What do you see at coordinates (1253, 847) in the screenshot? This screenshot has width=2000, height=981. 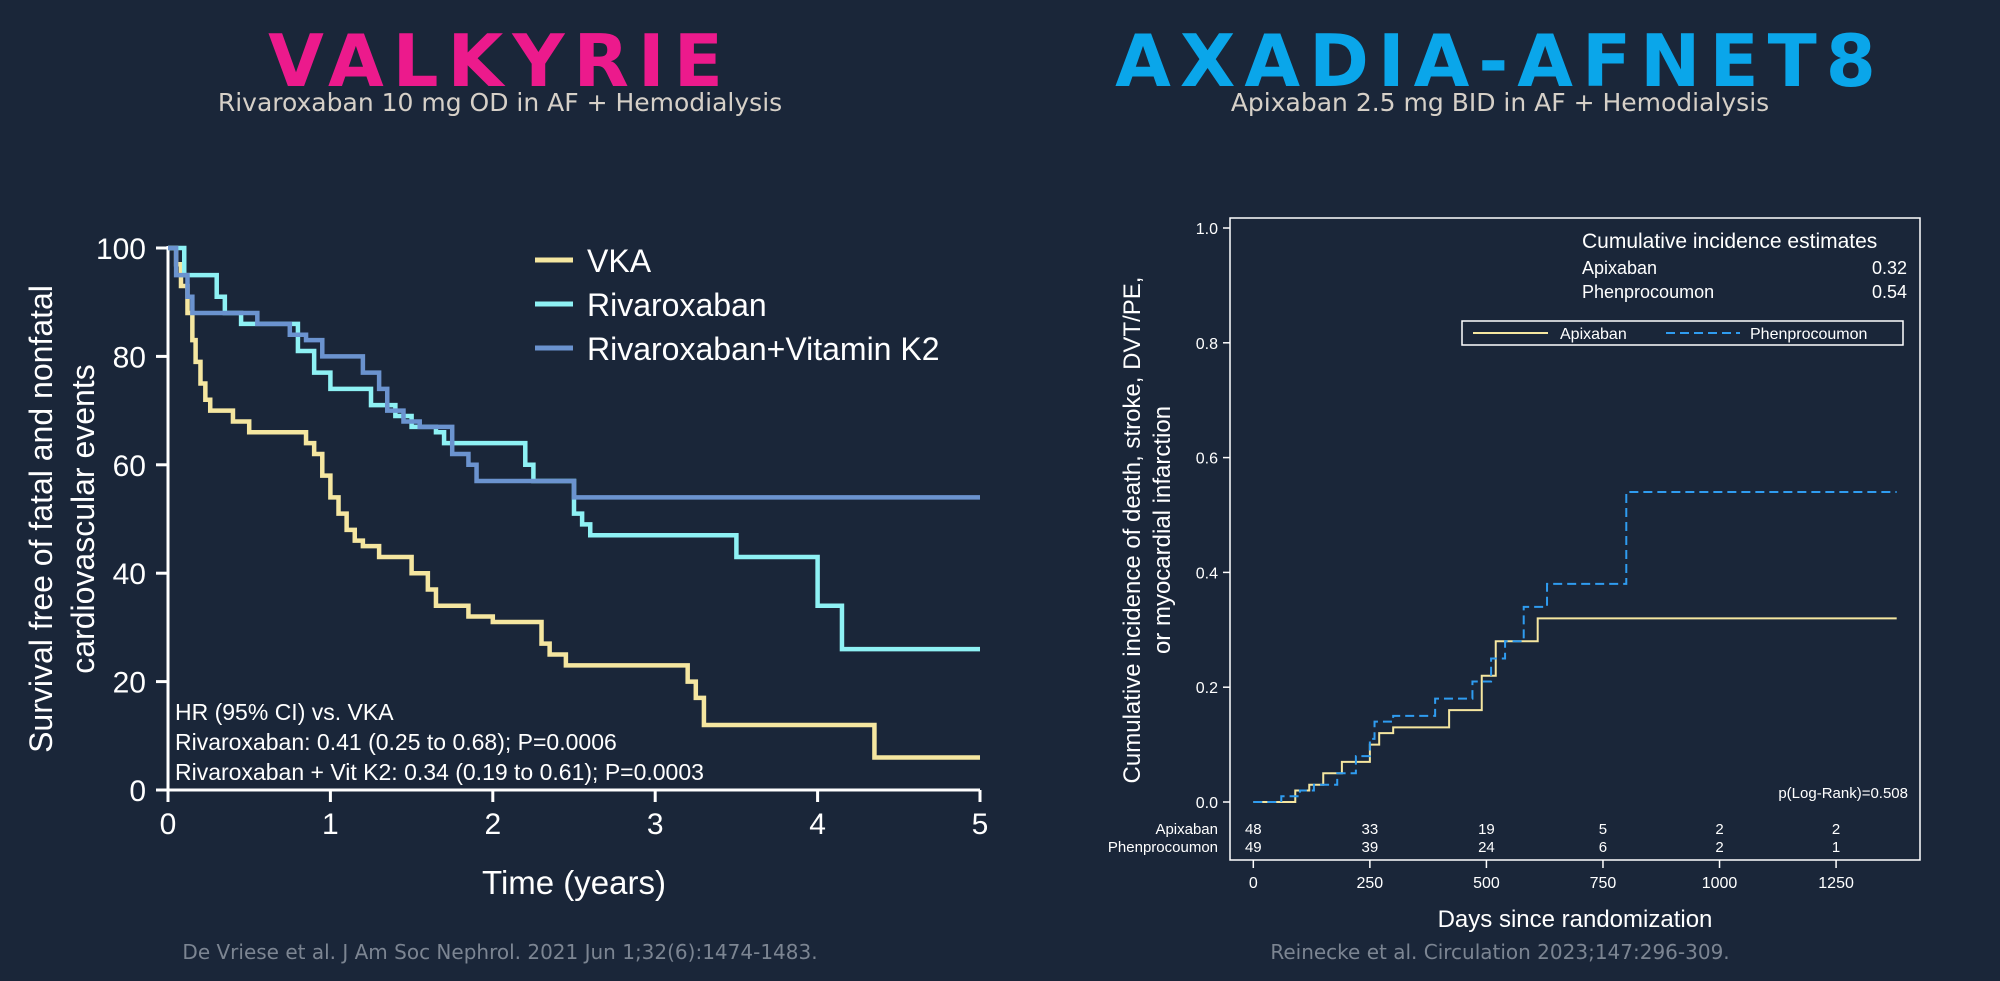 I see `at-risk-value: 49` at bounding box center [1253, 847].